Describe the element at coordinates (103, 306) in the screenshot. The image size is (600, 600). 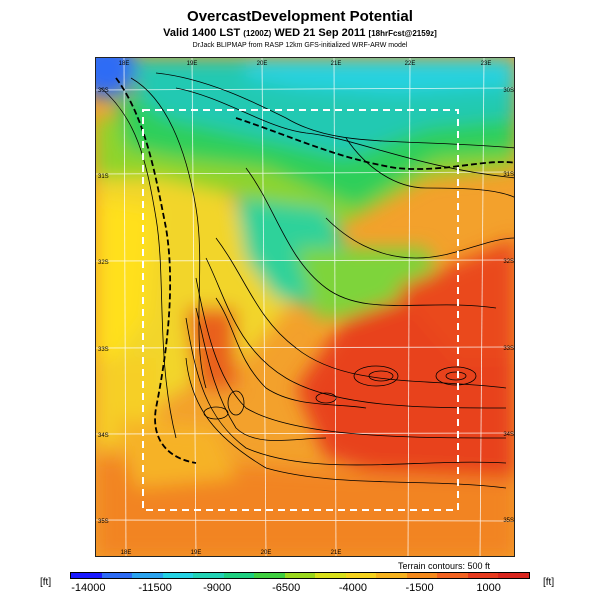
I see `lat-labels-left: 30S 31S 32S 33S 34S 35S` at that location.